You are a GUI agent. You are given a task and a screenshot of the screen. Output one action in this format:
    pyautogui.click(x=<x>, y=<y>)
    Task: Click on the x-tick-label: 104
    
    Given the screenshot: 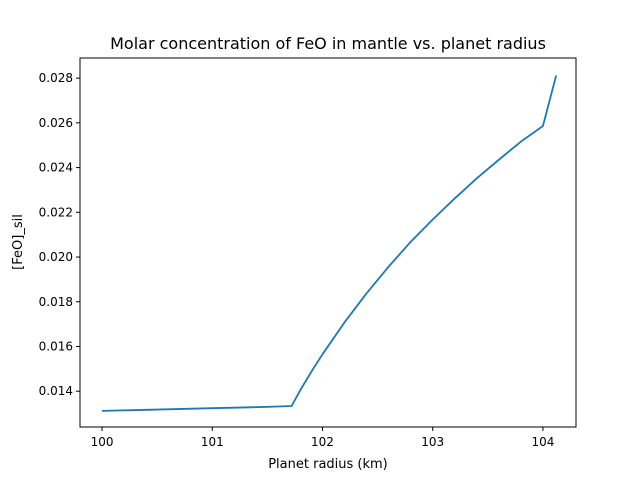 What is the action you would take?
    pyautogui.click(x=542, y=442)
    